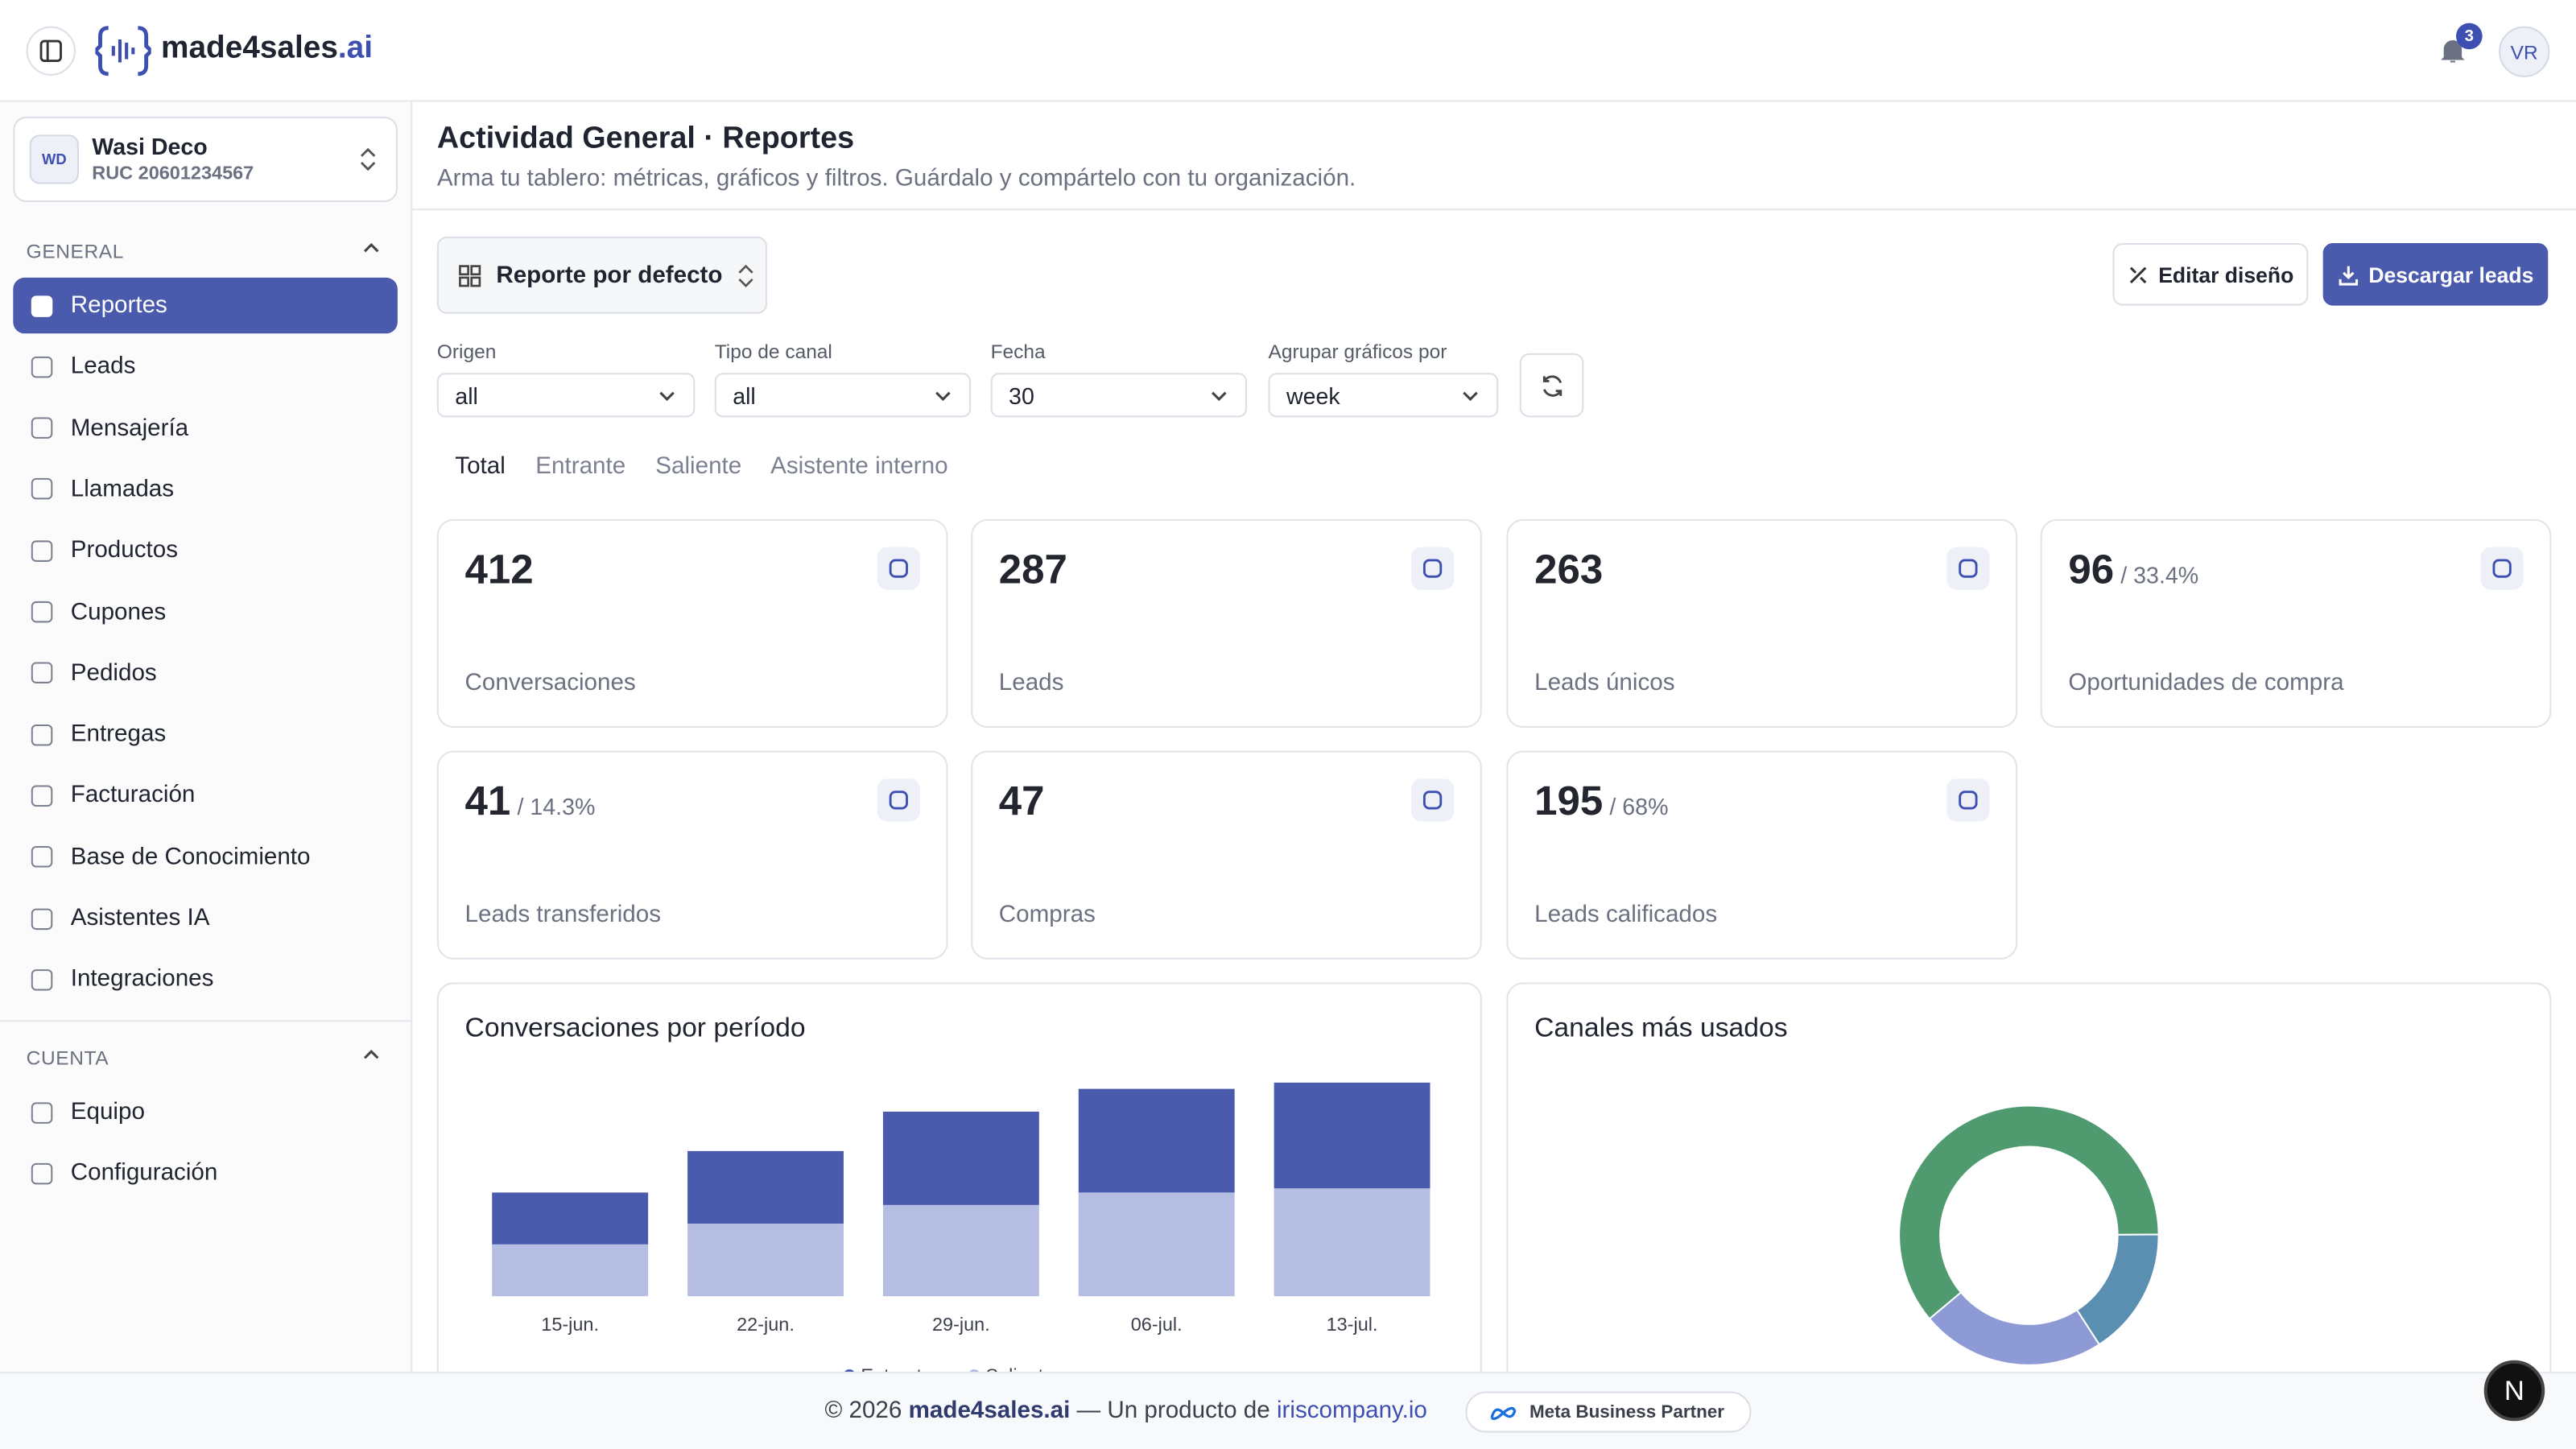 Image resolution: width=2576 pixels, height=1449 pixels. Describe the element at coordinates (205, 1112) in the screenshot. I see `nav-item: Equipo` at that location.